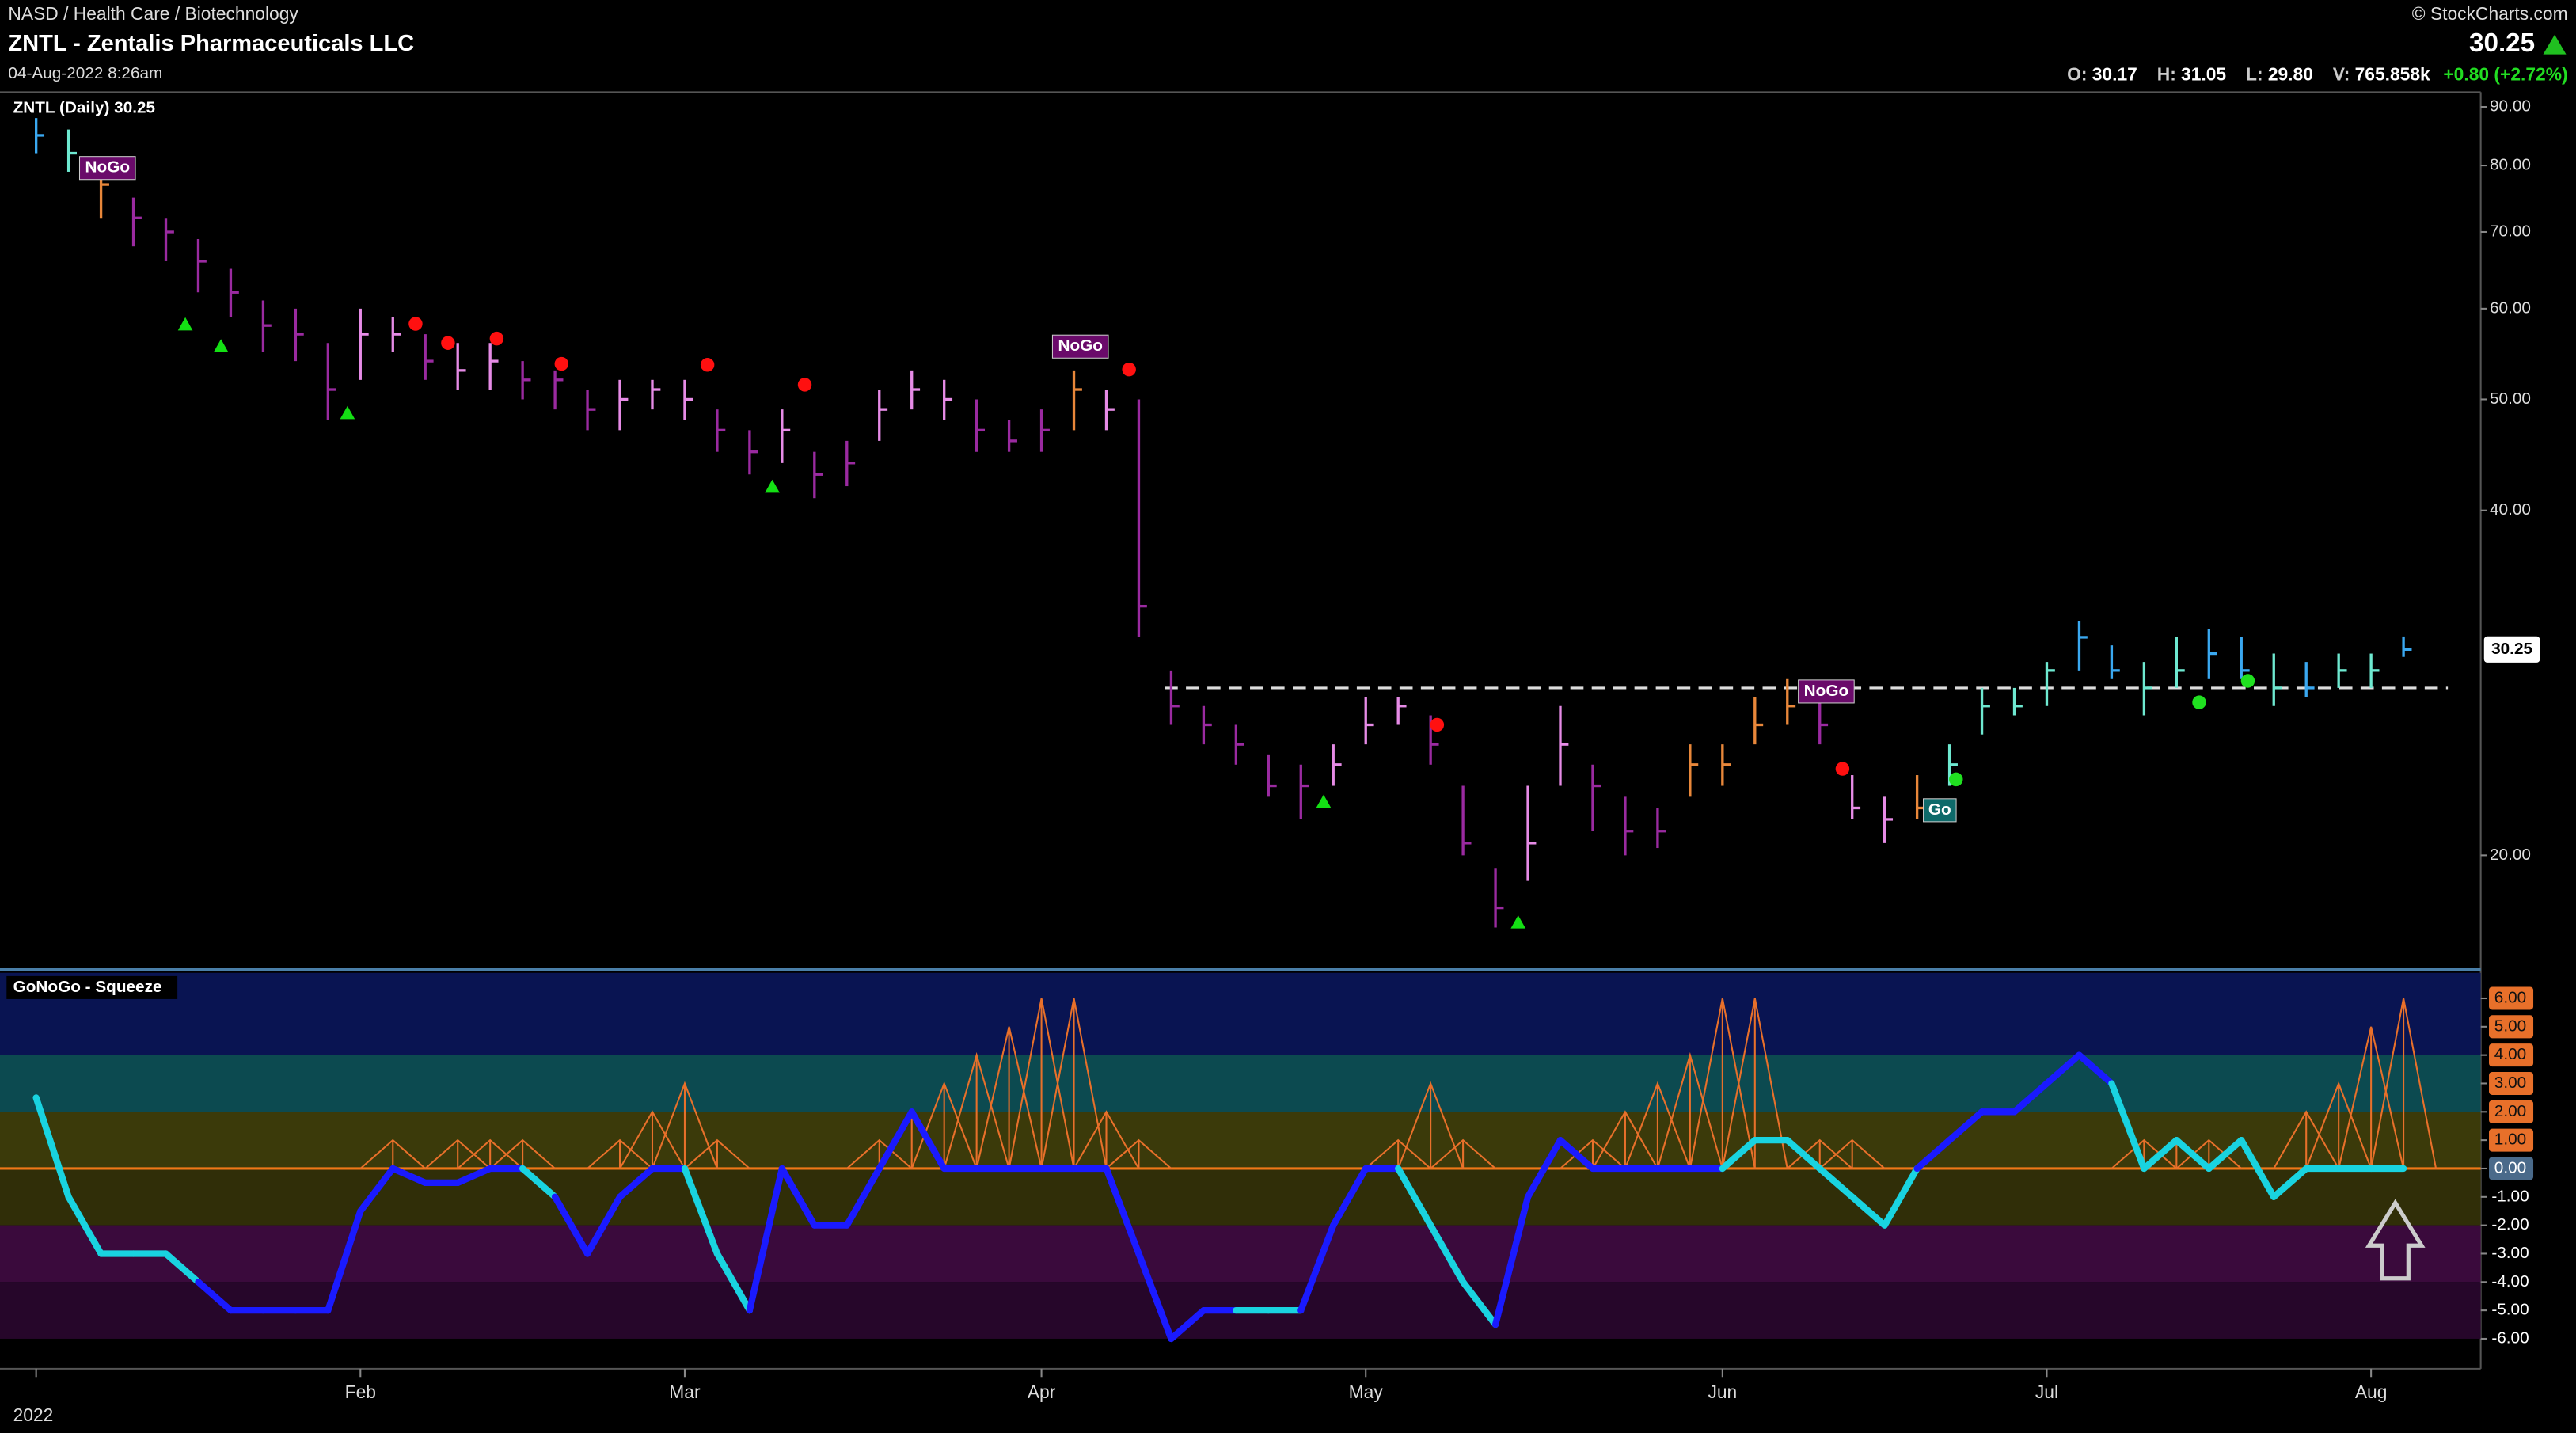 The image size is (2576, 1433). Describe the element at coordinates (2510, 1224) in the screenshot. I see `y-tick-label: -2.00` at that location.